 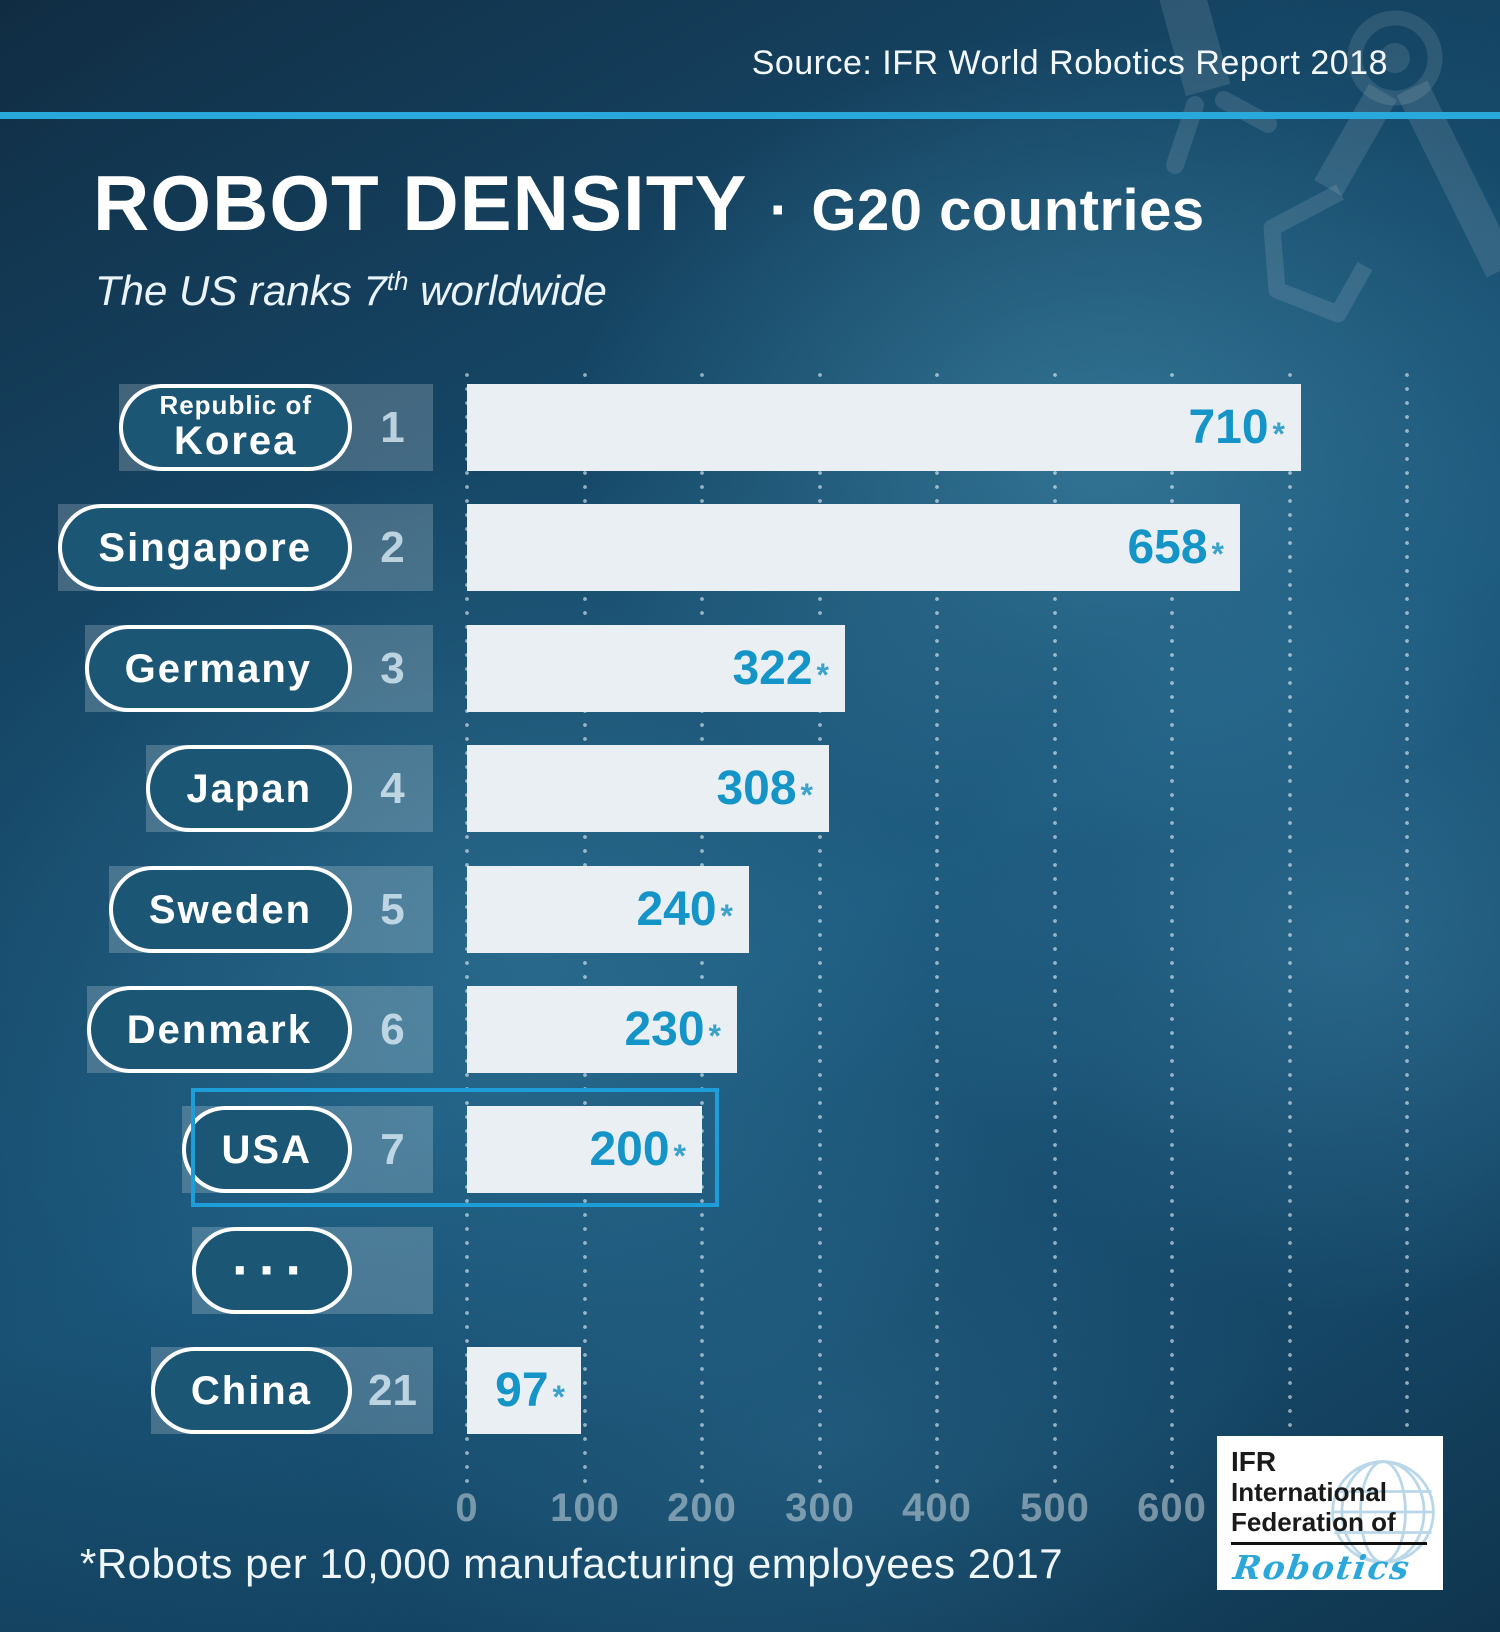 I want to click on chart-row: Denmark 6 230 *, so click(x=750, y=1029).